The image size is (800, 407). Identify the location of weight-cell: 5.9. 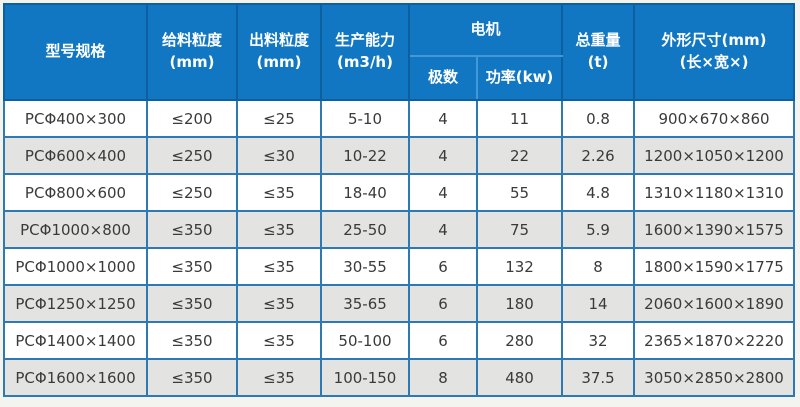
(598, 229).